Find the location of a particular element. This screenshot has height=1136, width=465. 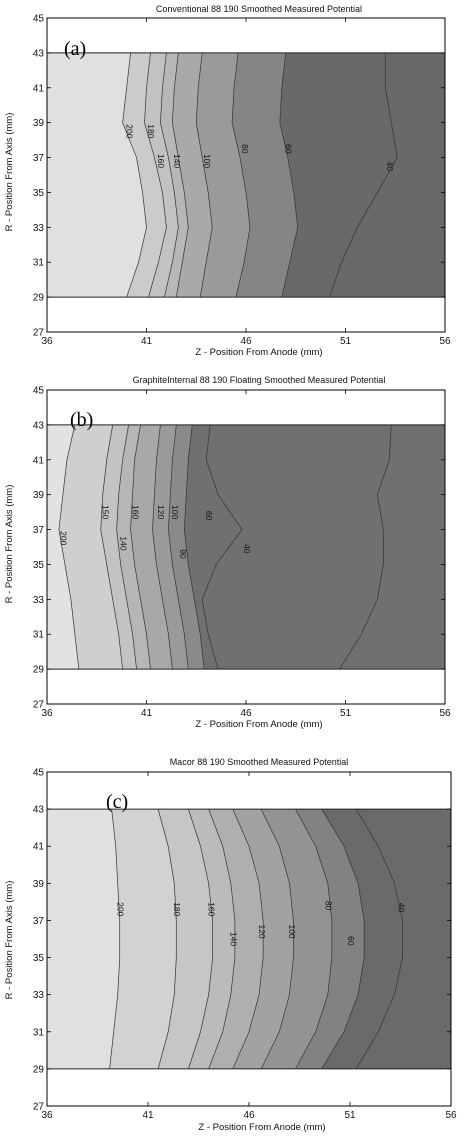

contour-label: 180 is located at coordinates (151, 131).